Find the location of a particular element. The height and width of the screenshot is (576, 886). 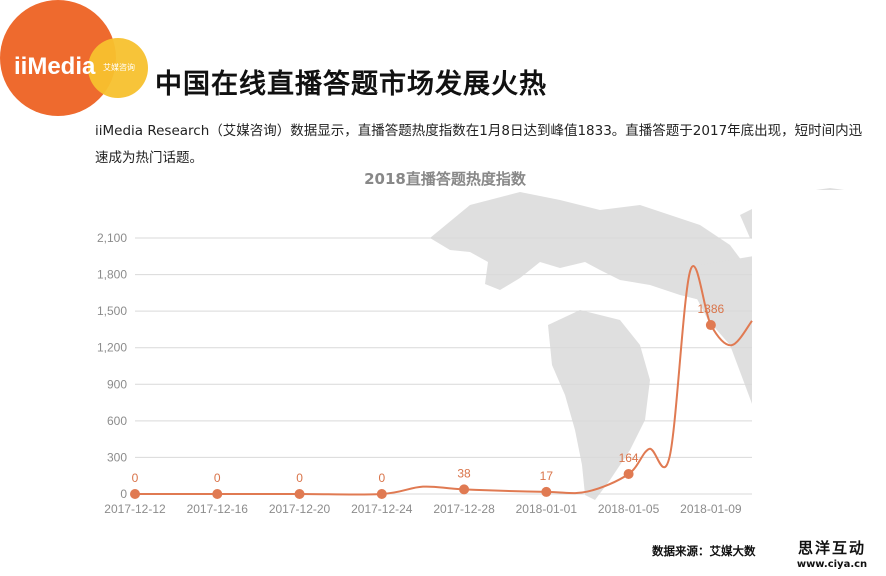

brand-name: 思洋互动 is located at coordinates (831, 548).